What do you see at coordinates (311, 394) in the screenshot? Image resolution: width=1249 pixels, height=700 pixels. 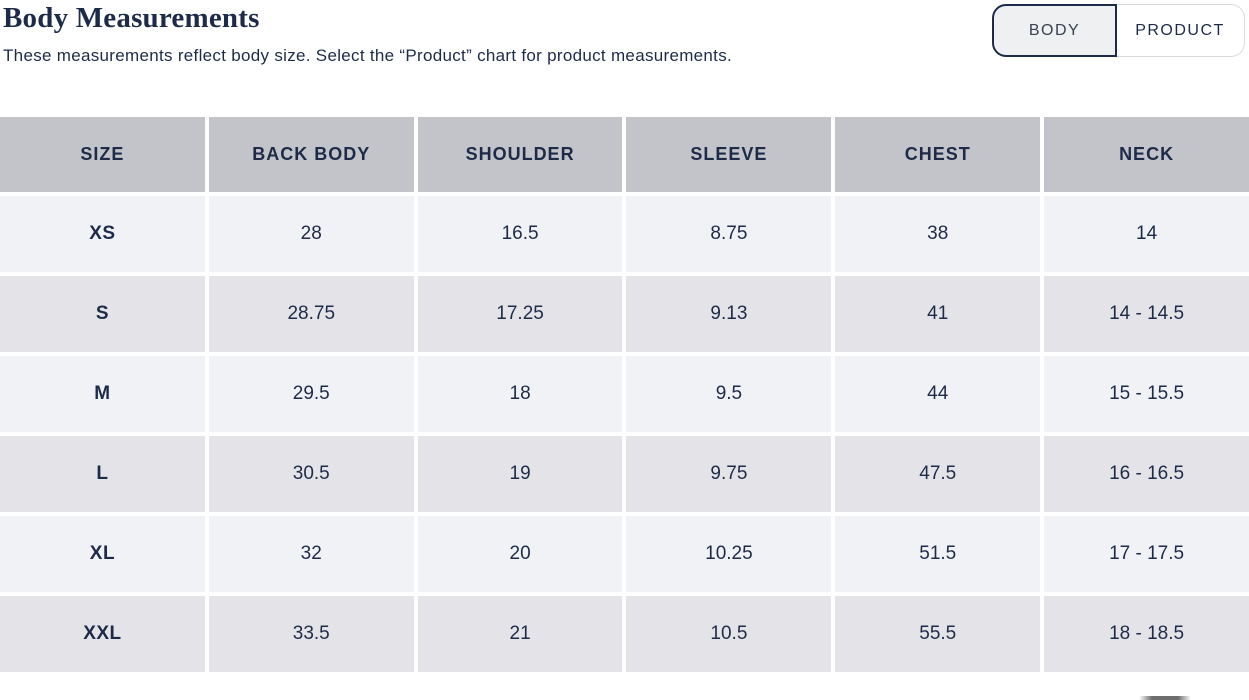 I see `table-cell: 29.5` at bounding box center [311, 394].